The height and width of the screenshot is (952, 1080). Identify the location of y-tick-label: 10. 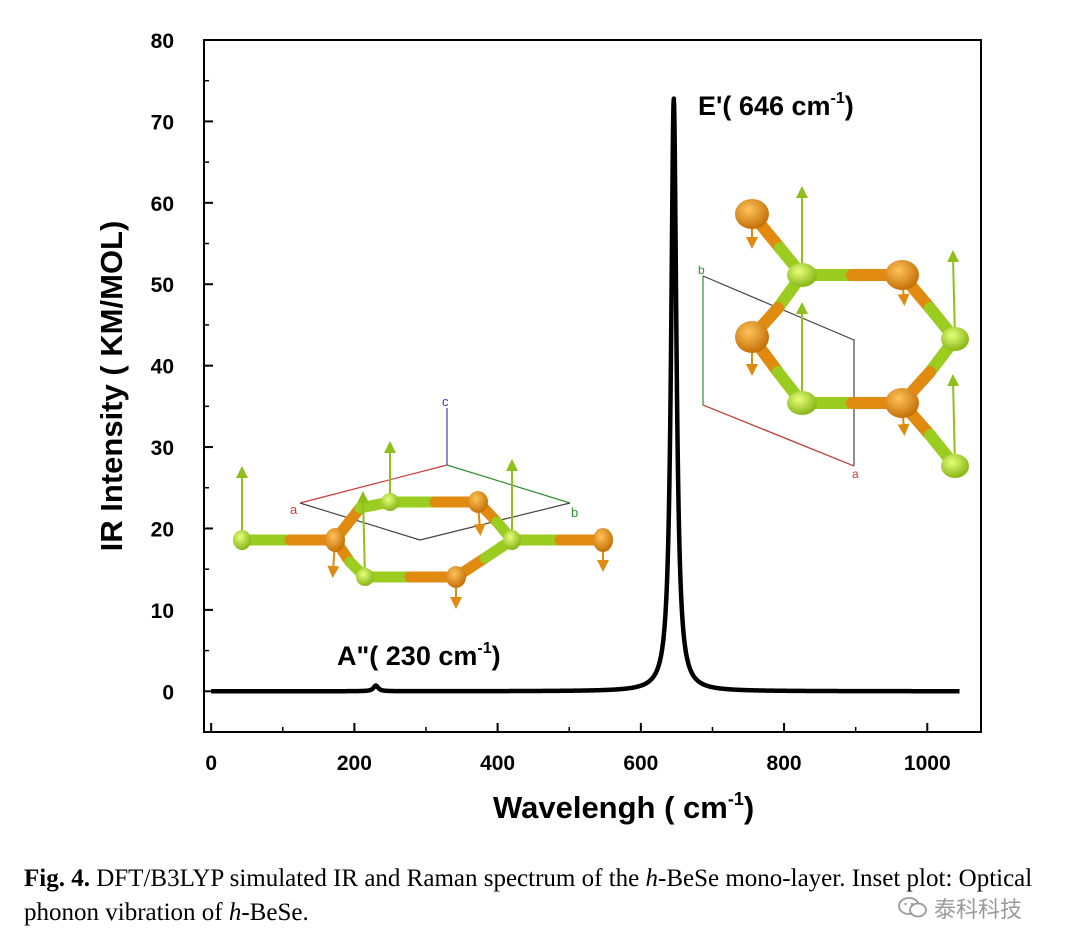
(162, 611).